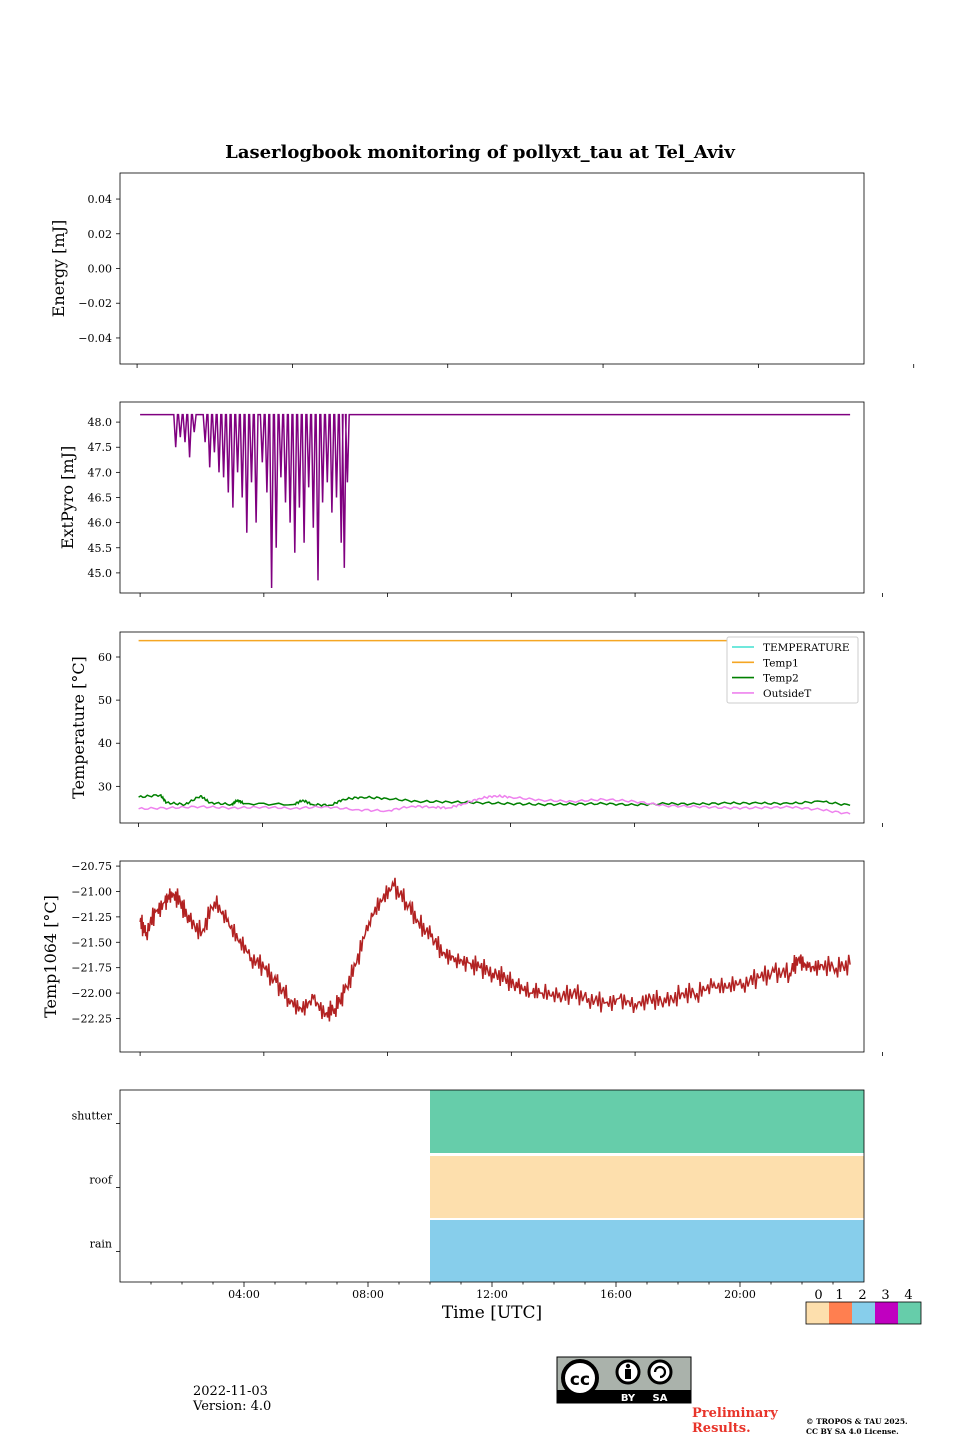 This screenshot has width=960, height=1440. Describe the element at coordinates (91, 891) in the screenshot. I see `ytick-label: −21.00` at that location.